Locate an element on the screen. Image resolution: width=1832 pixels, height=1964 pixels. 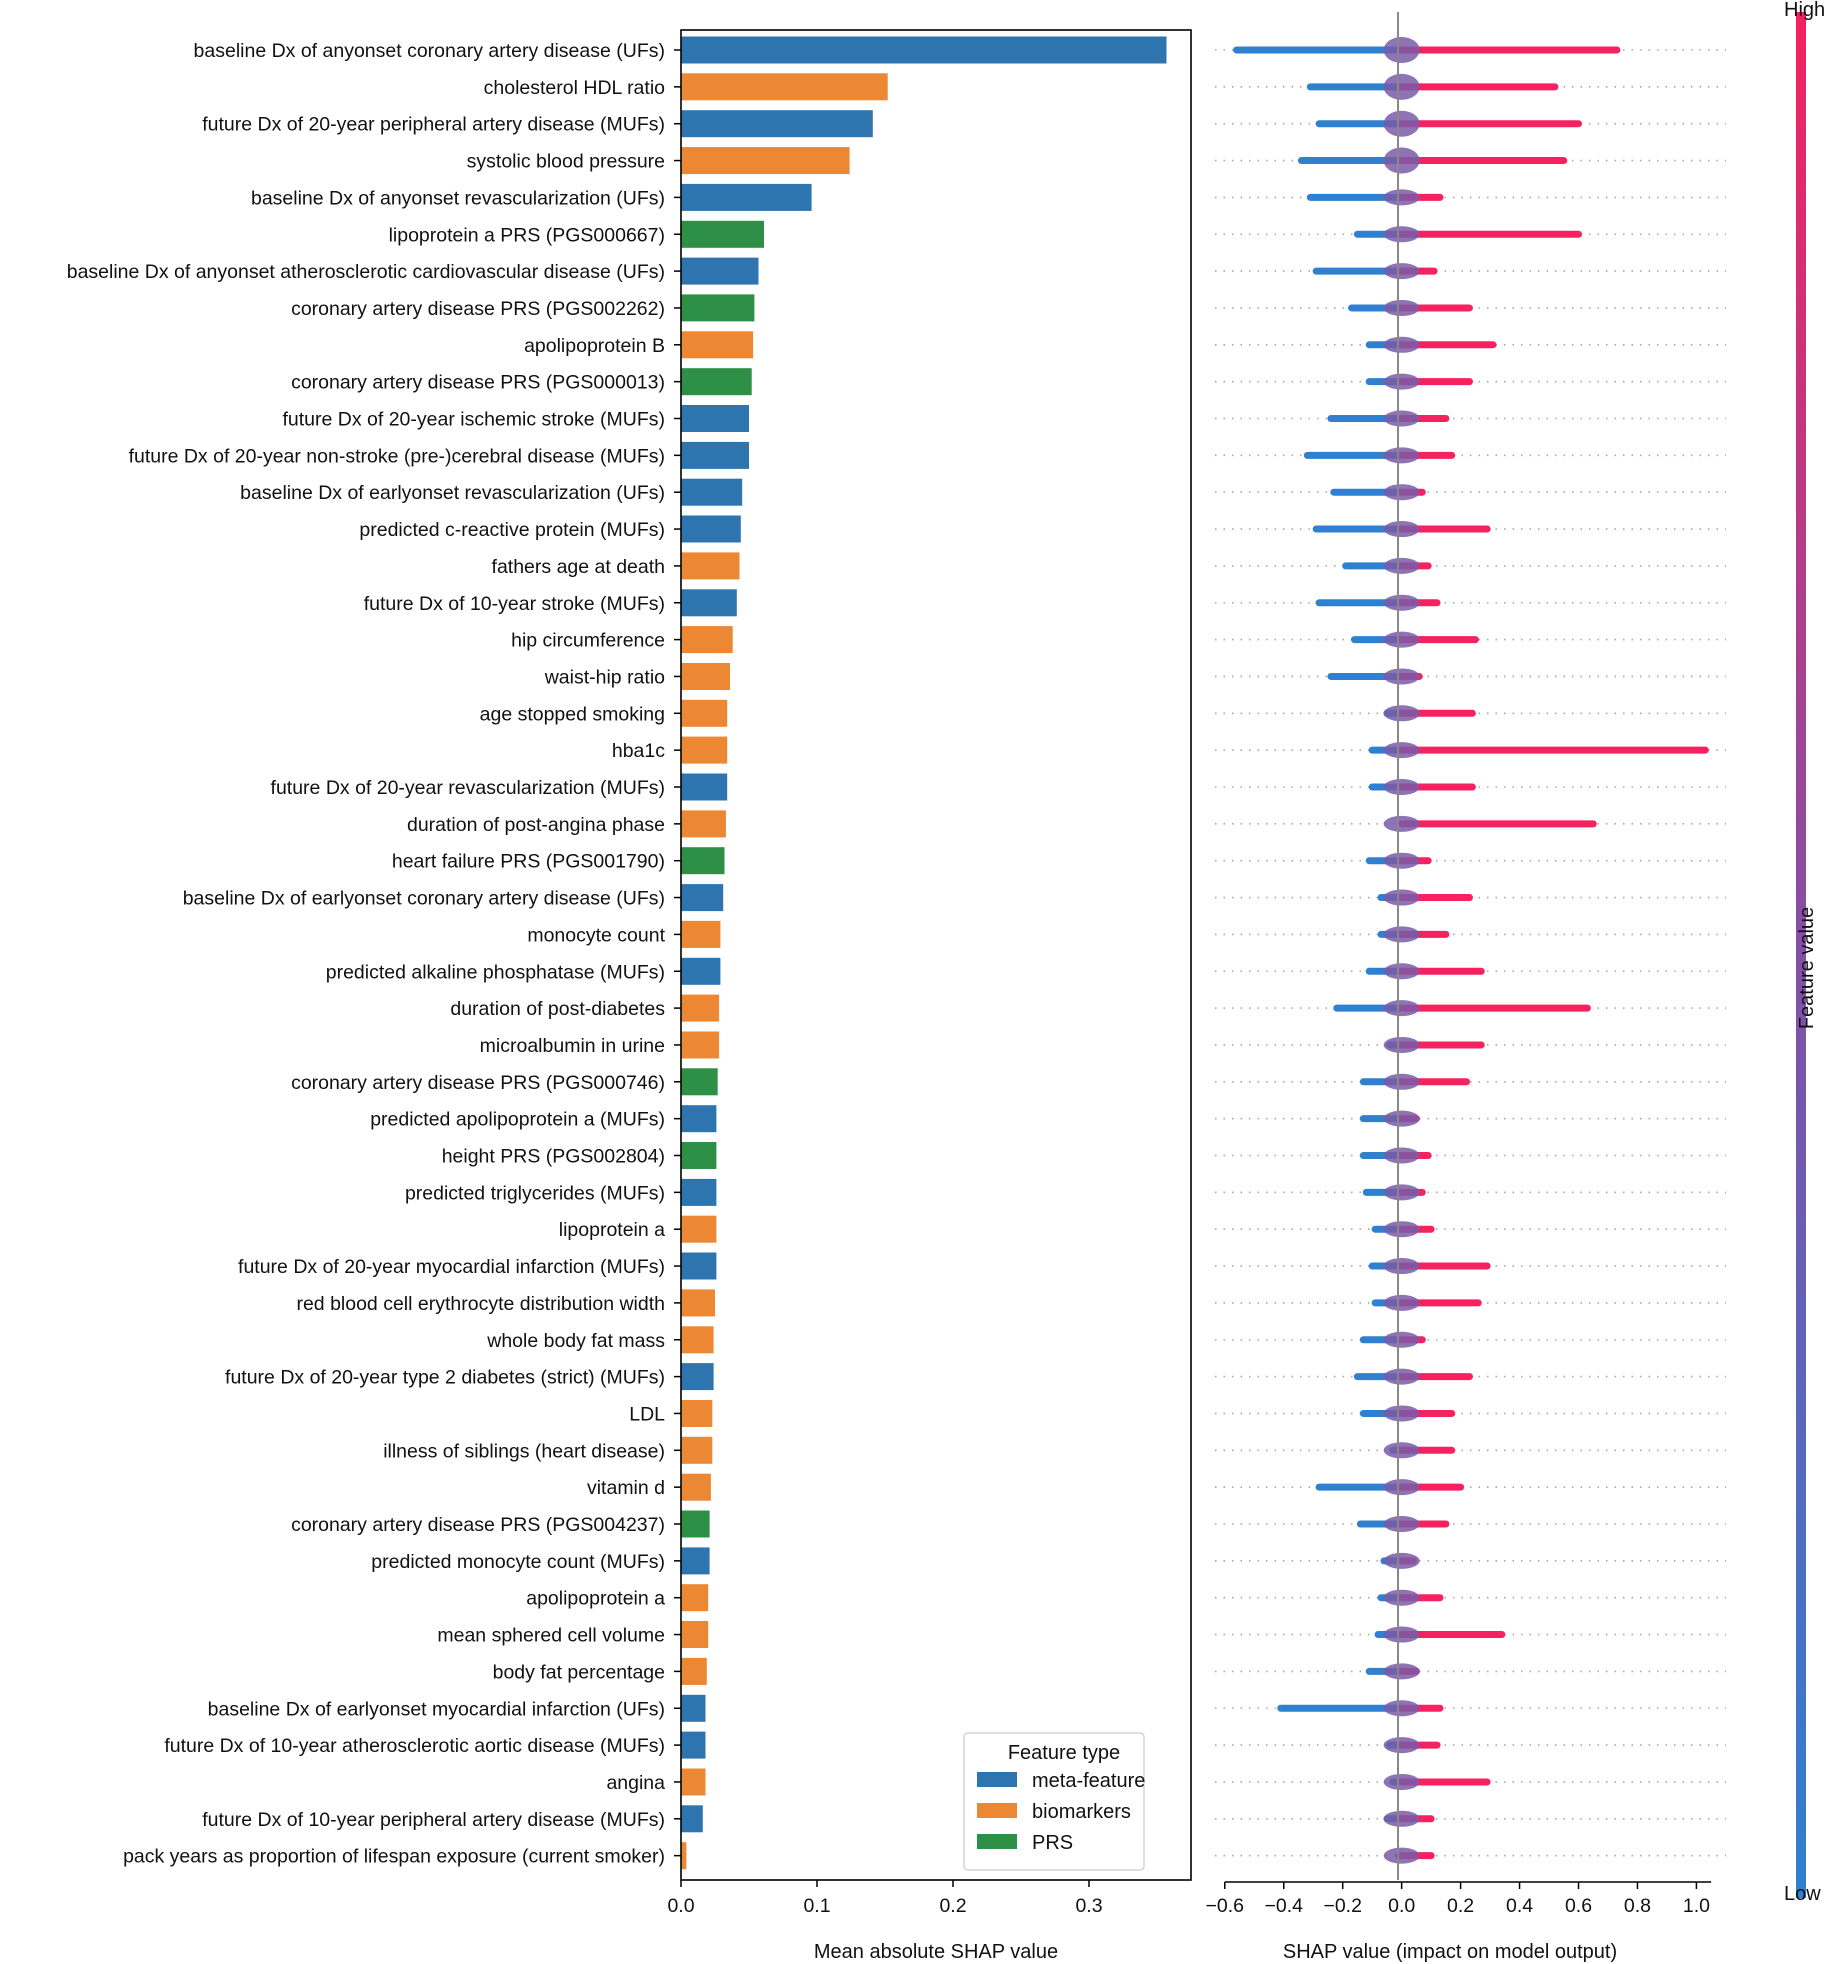
swarm-x-tick-label-6: 0.6 is located at coordinates (1578, 1906).